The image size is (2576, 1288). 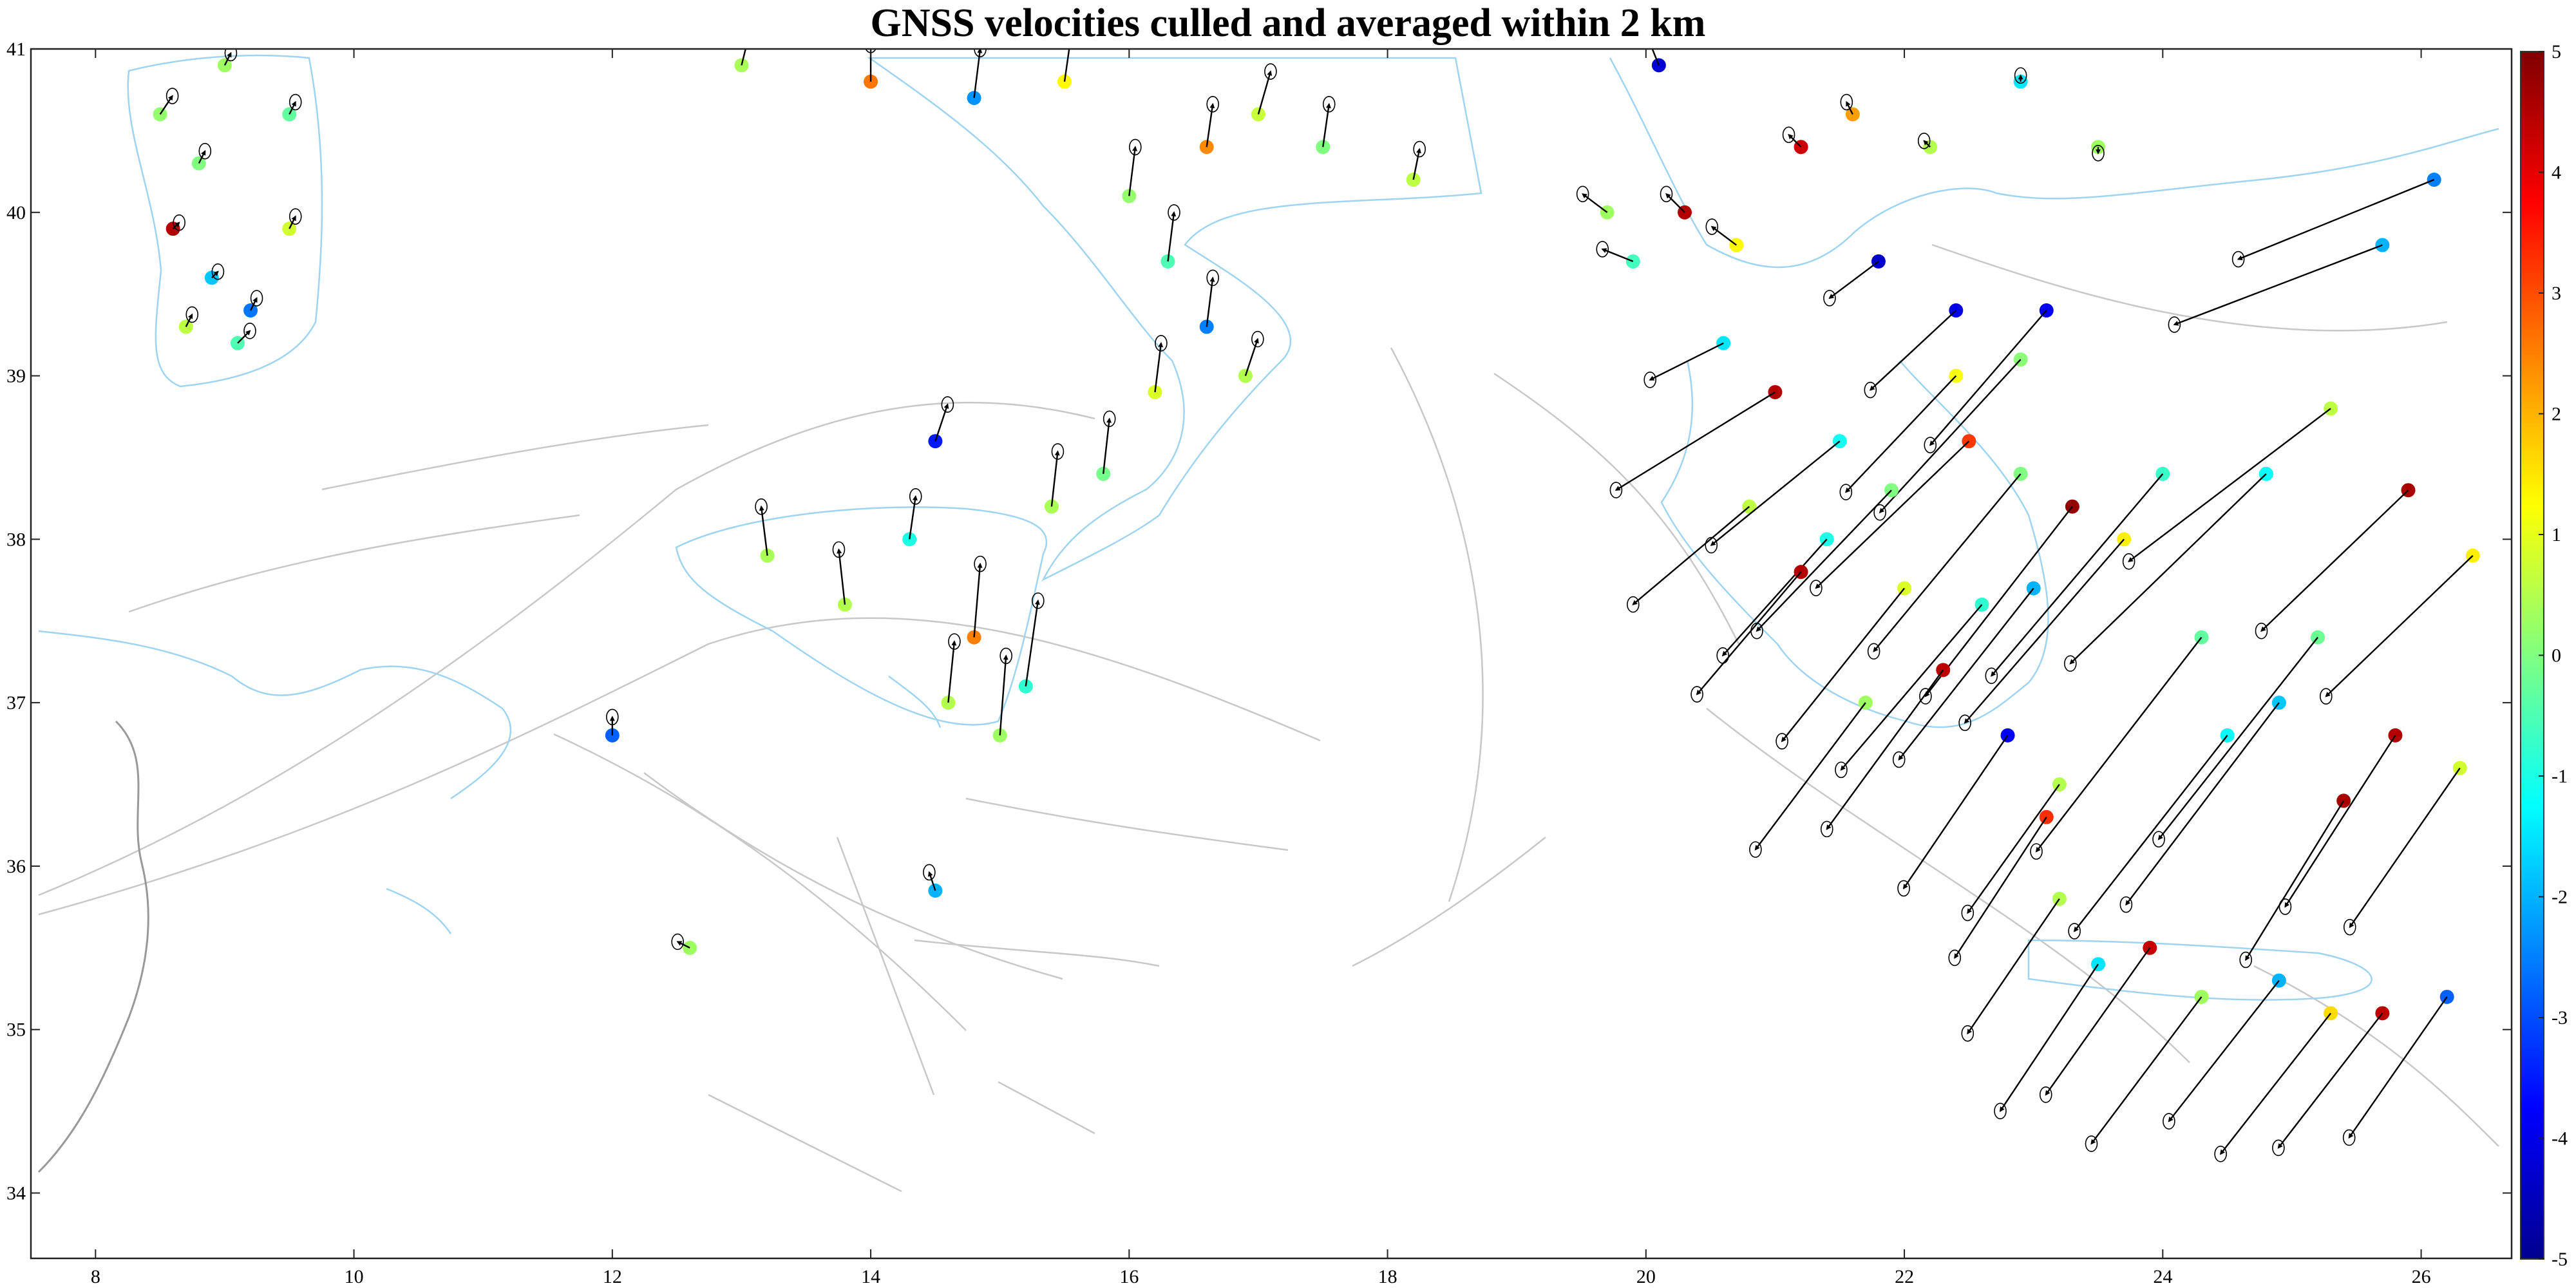 I want to click on colorbar-tick-label: 3, so click(x=2557, y=293).